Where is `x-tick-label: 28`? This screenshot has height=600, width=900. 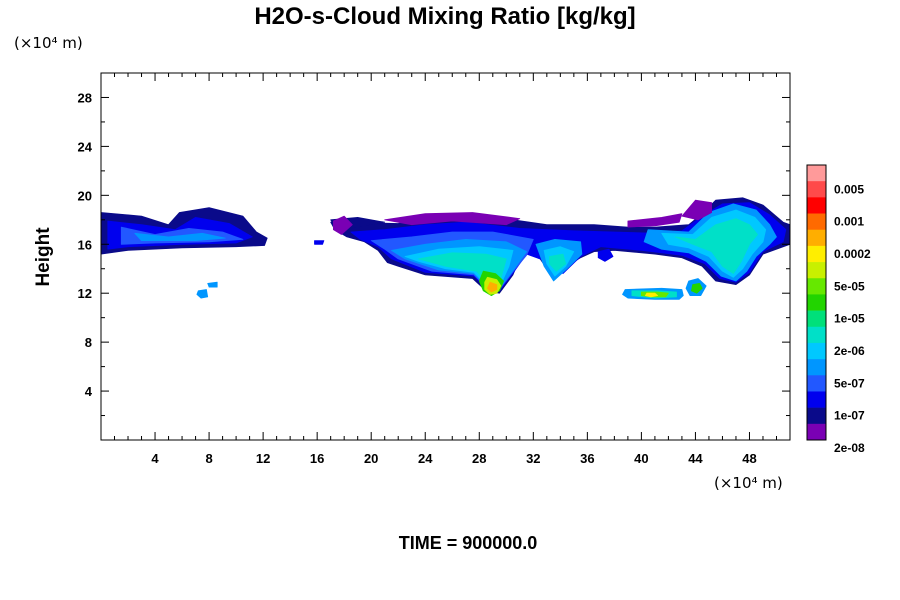
x-tick-label: 28 is located at coordinates (479, 458).